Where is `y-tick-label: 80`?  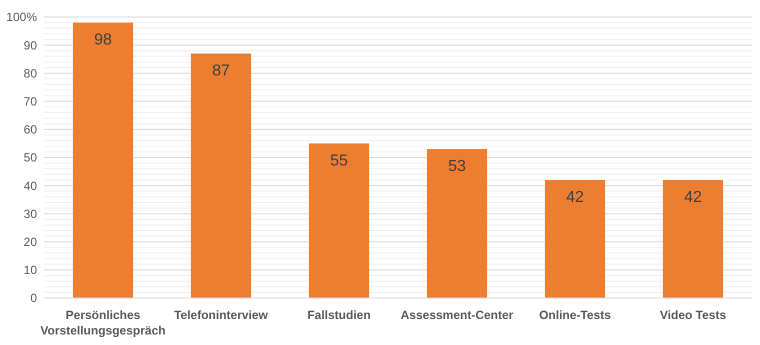 y-tick-label: 80 is located at coordinates (31, 73).